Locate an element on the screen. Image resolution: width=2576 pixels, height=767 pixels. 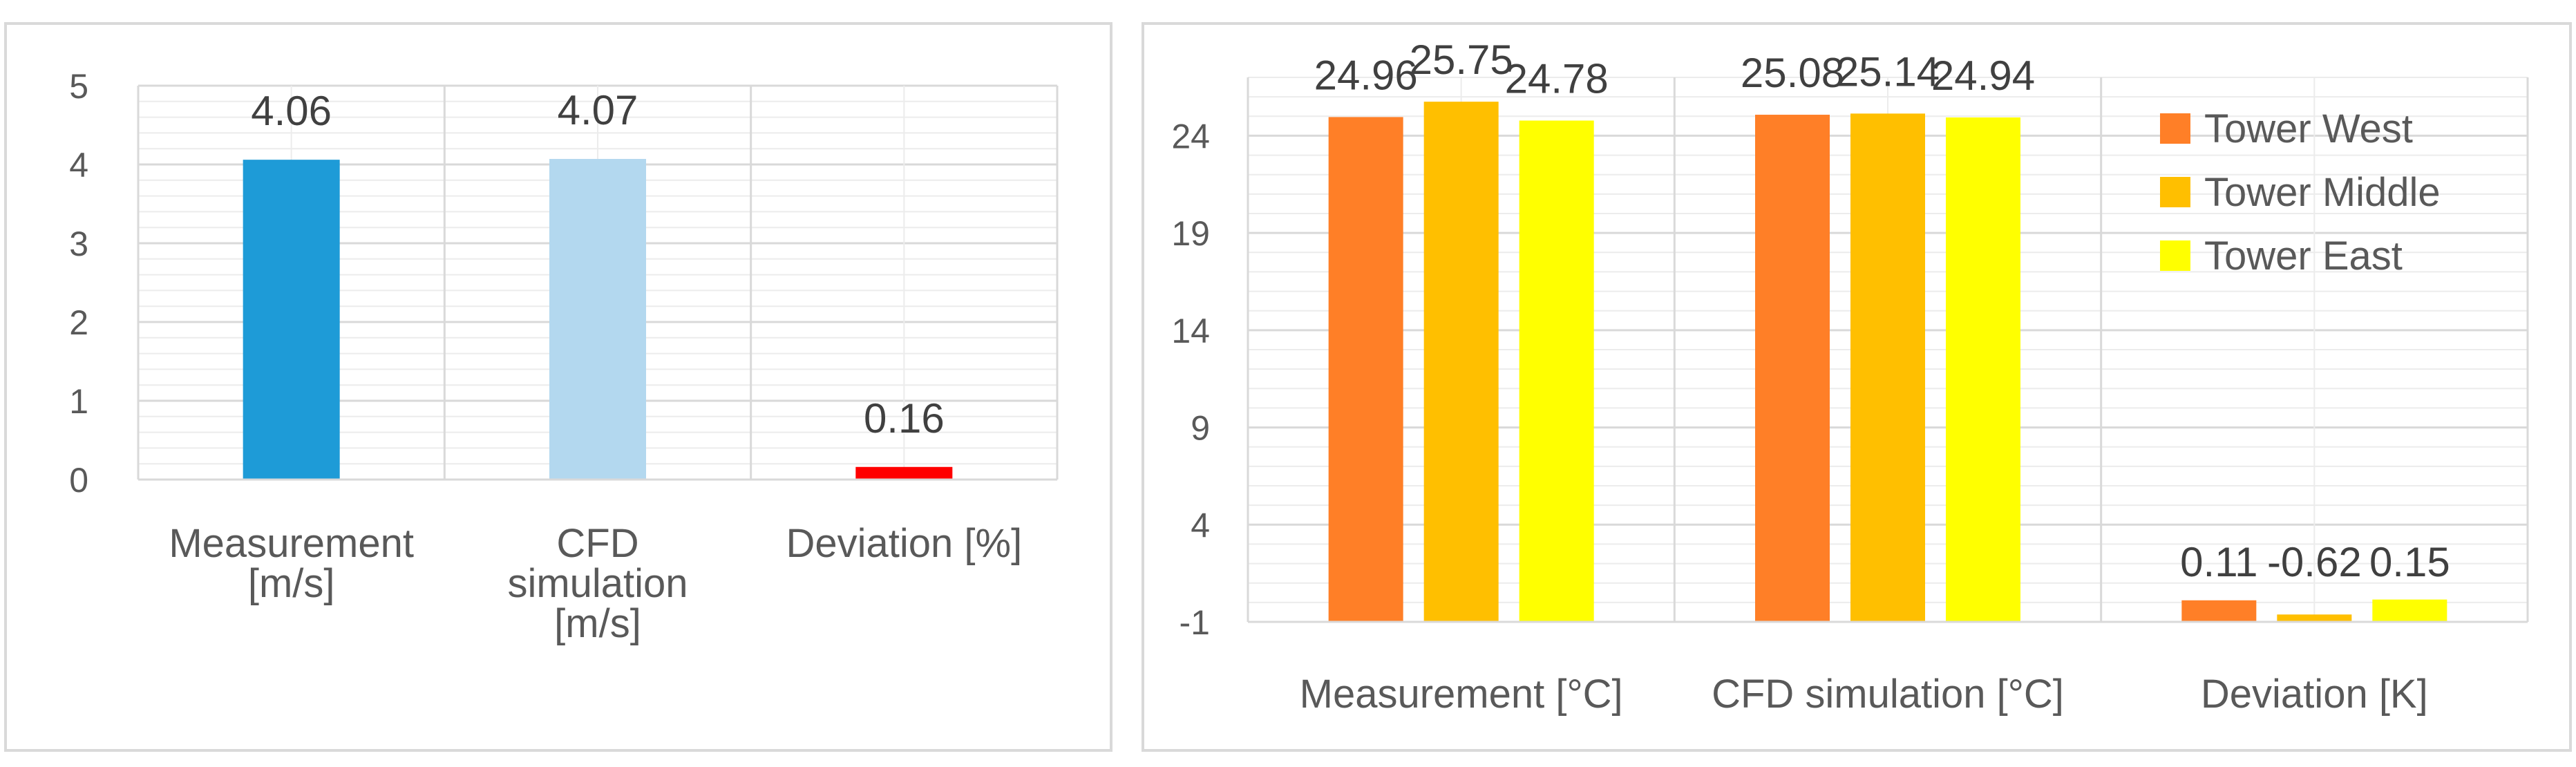
category-label: Deviation [%] is located at coordinates (904, 543).